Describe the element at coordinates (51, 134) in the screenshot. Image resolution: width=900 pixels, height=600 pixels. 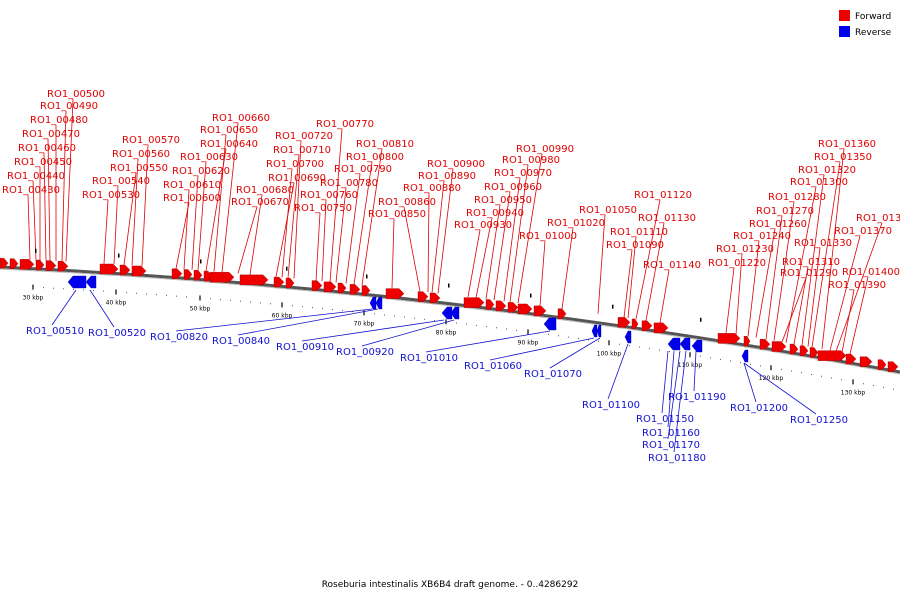
I see `forward-gene-label: RO1_00470` at that location.